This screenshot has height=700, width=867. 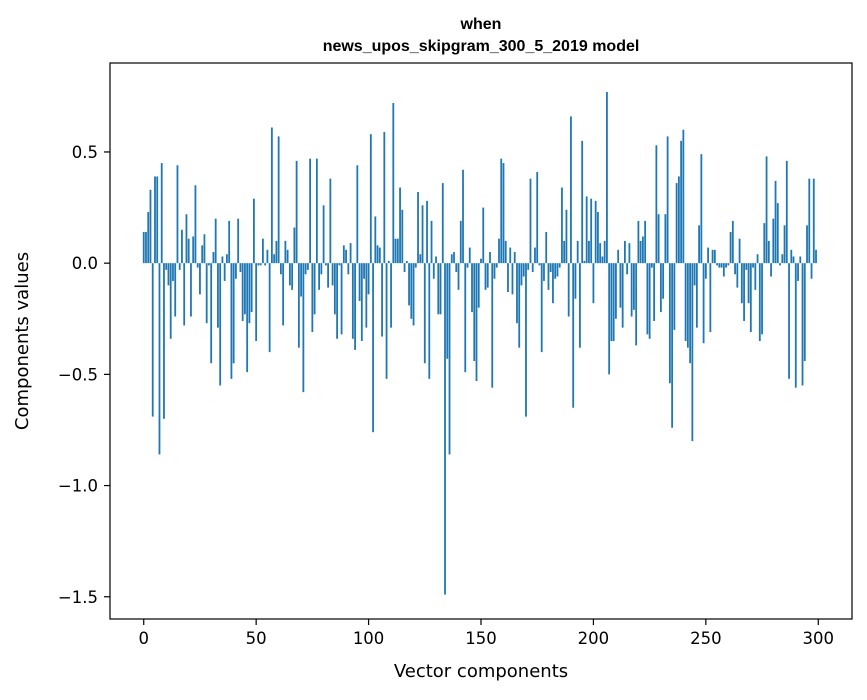 What do you see at coordinates (369, 638) in the screenshot?
I see `x-tick-label: 100` at bounding box center [369, 638].